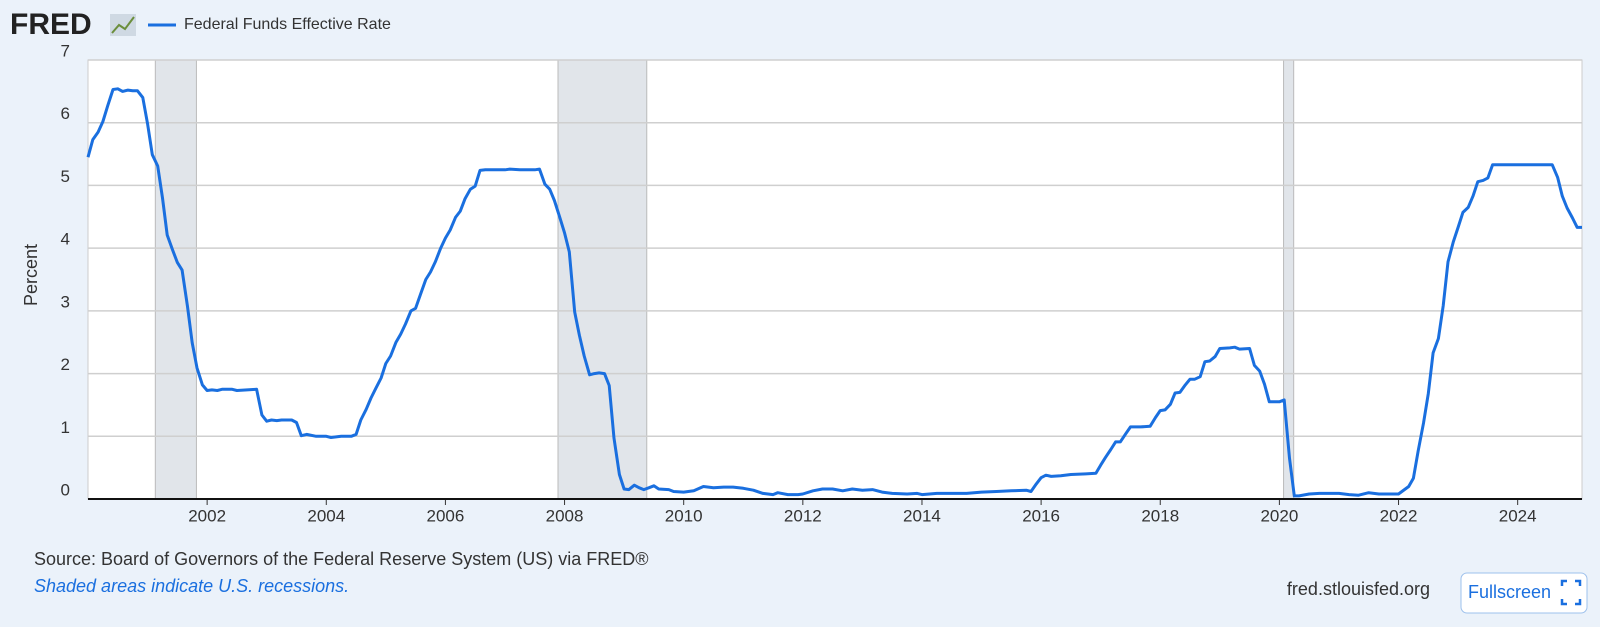 Image resolution: width=1600 pixels, height=627 pixels. Describe the element at coordinates (1160, 515) in the screenshot. I see `x-tick-label: 2018` at that location.